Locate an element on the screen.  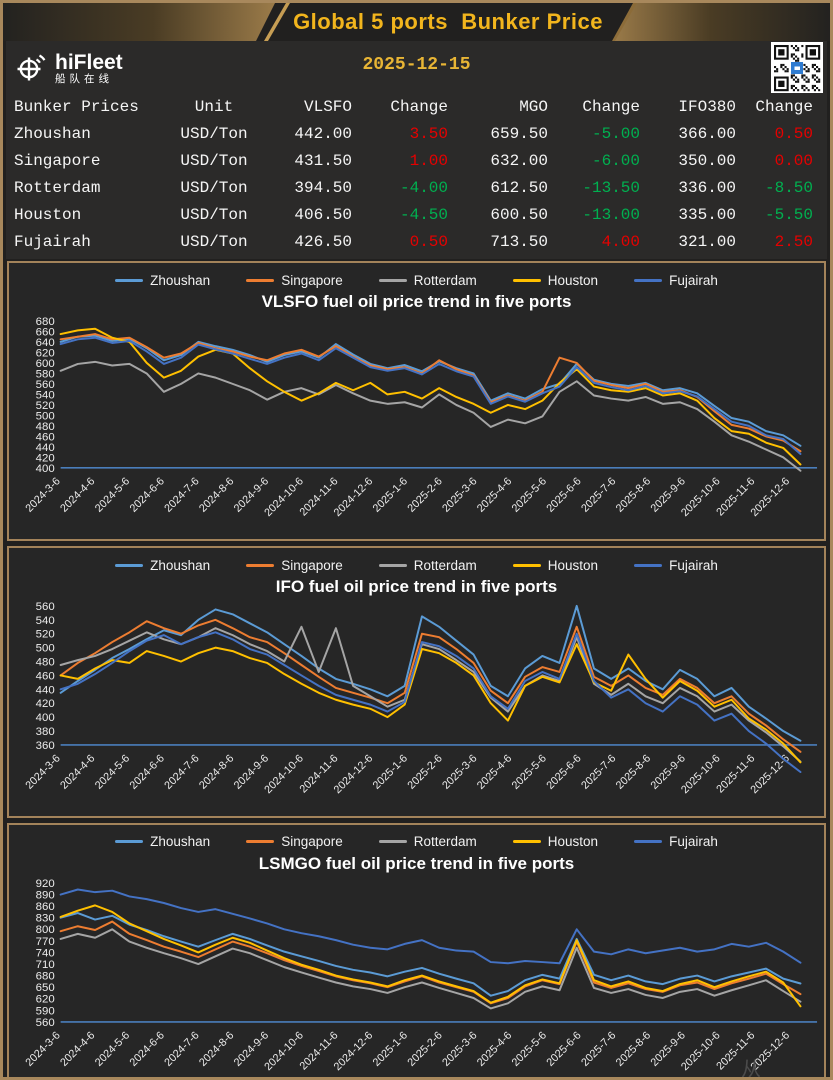
svg-text: 460 is located at coordinates (45, 437).